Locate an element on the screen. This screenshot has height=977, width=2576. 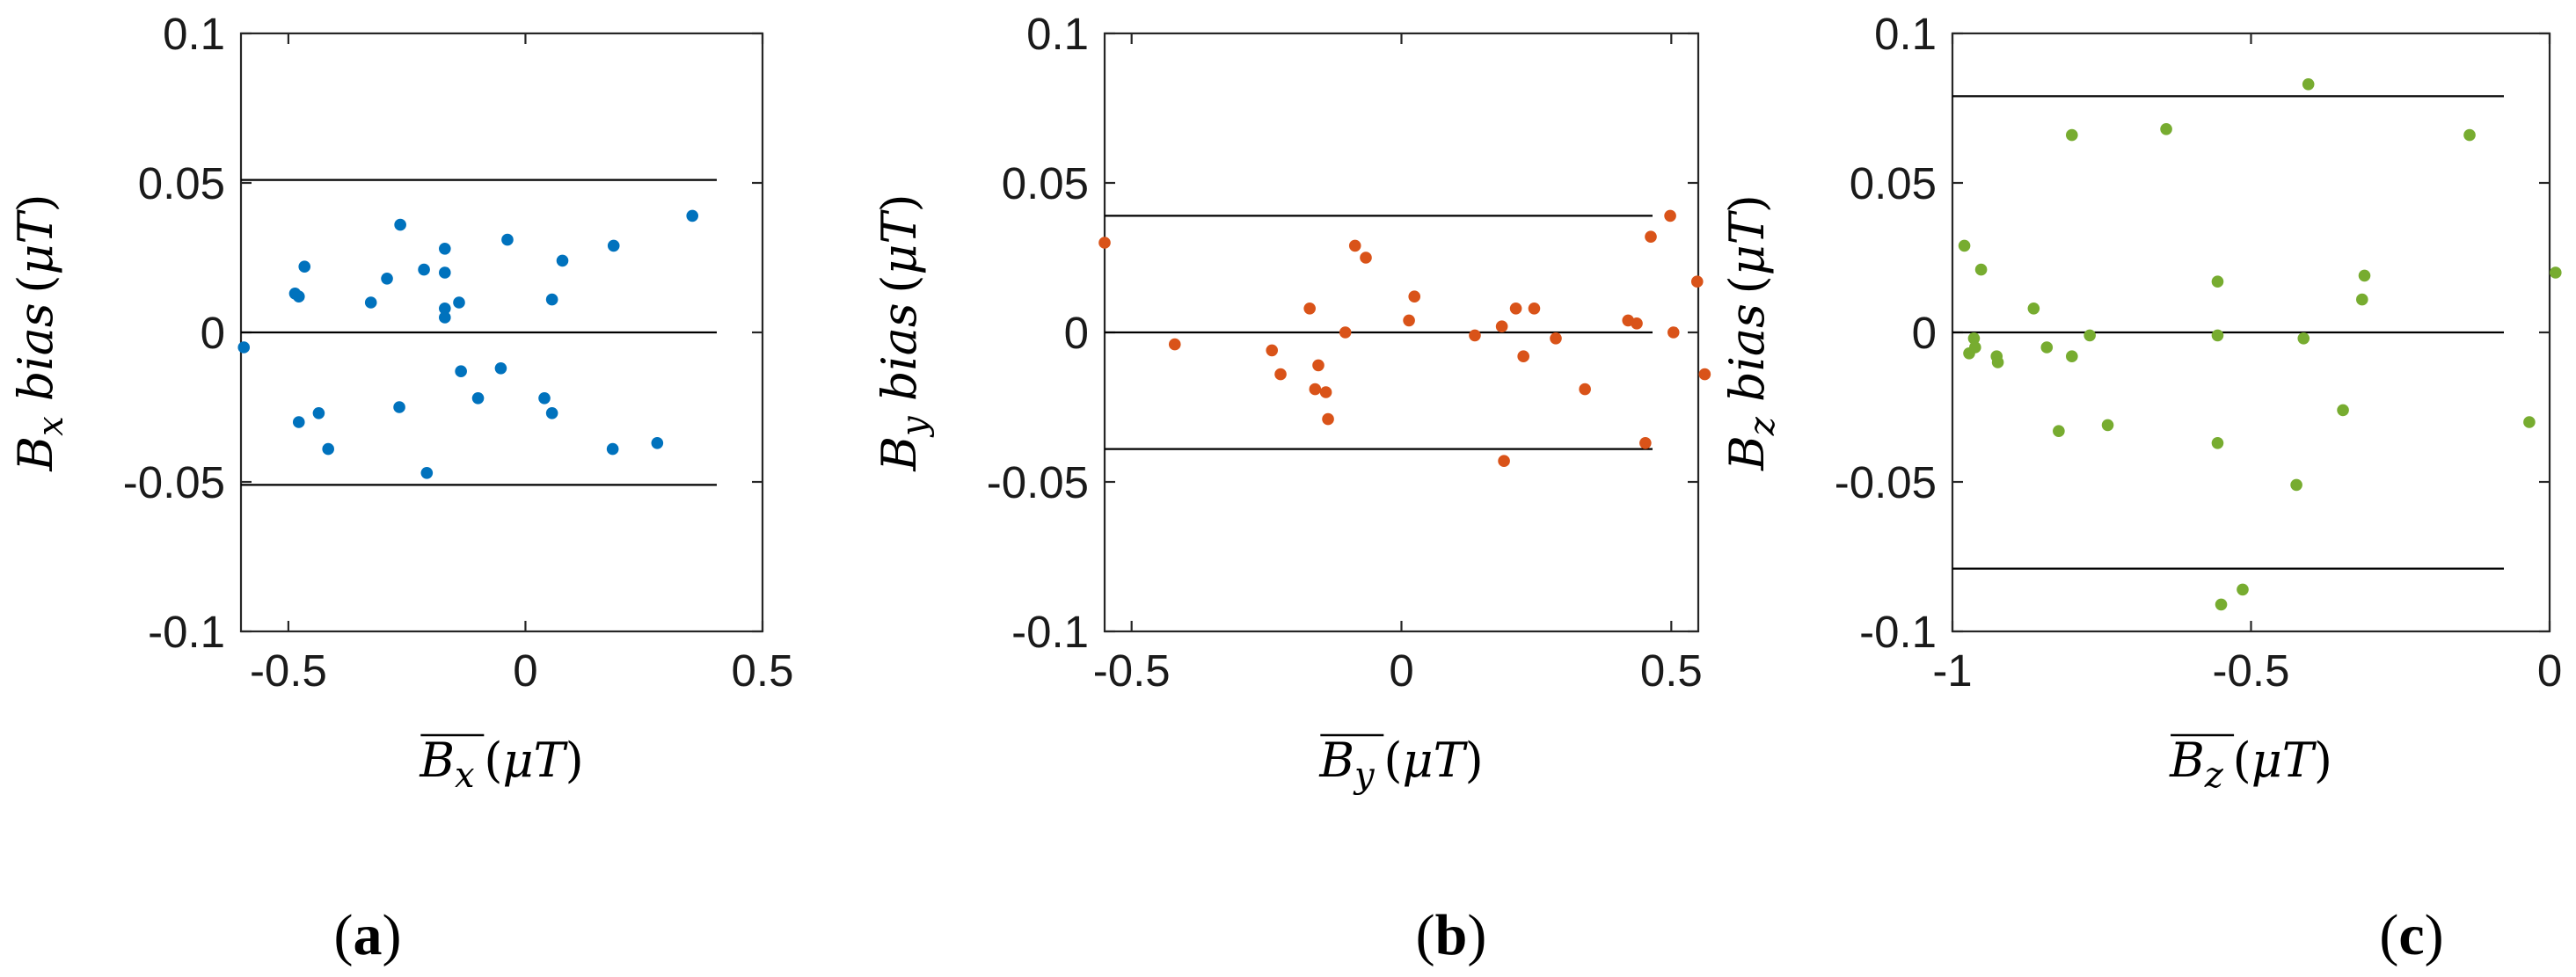
panel-label: (b) is located at coordinates (1451, 935).